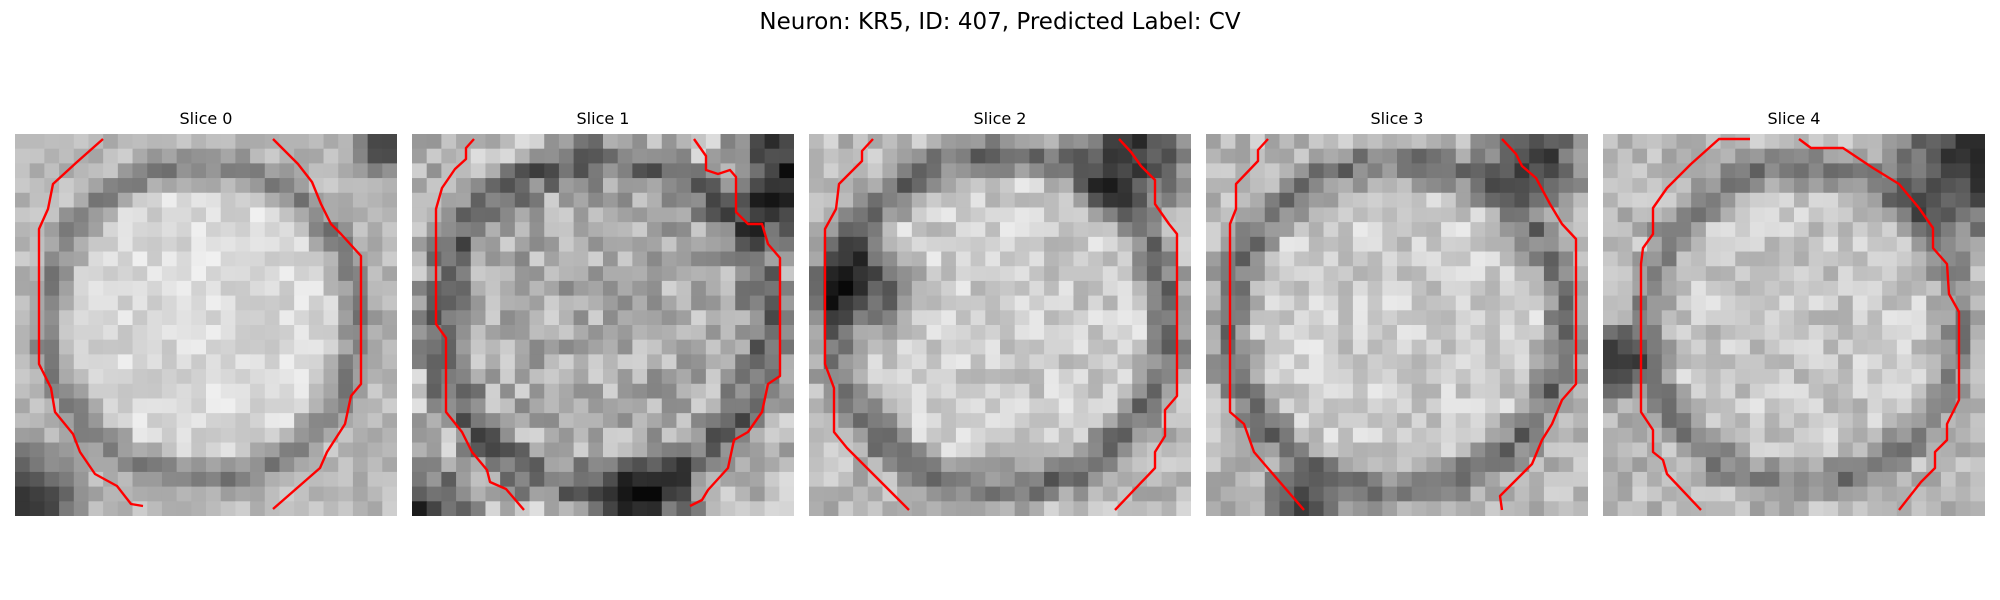  I want to click on slice-2-title: Slice 2, so click(1000, 118).